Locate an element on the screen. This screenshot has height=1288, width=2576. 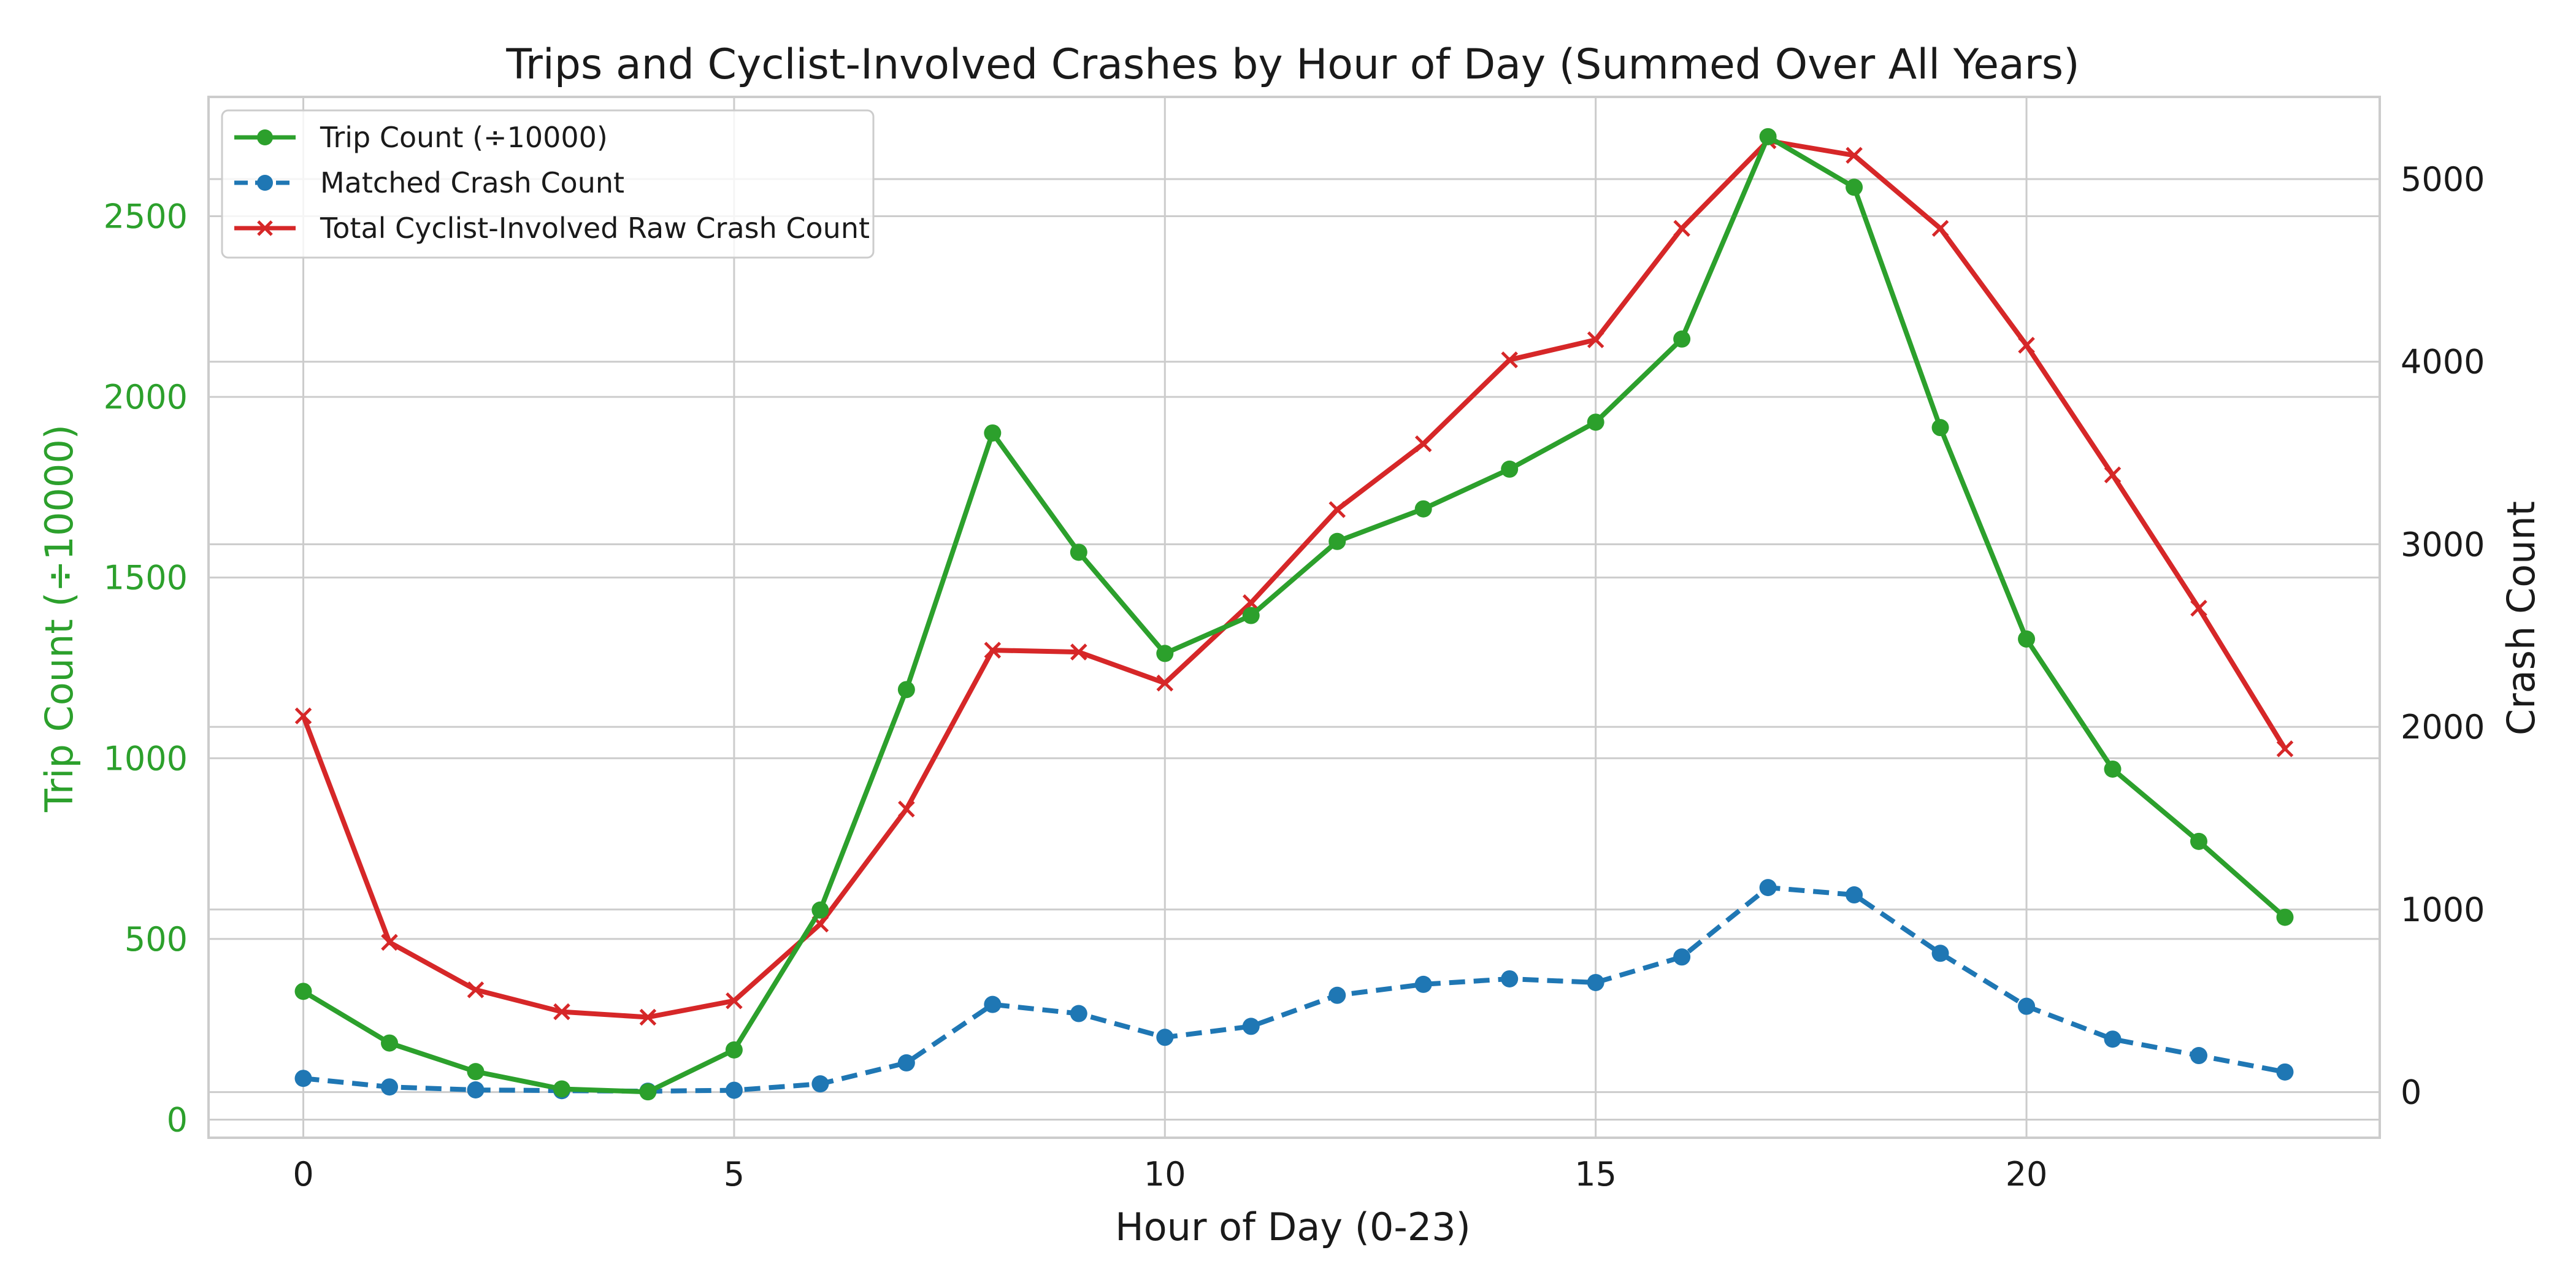
y-left-tick-label: 0 is located at coordinates (177, 1120).